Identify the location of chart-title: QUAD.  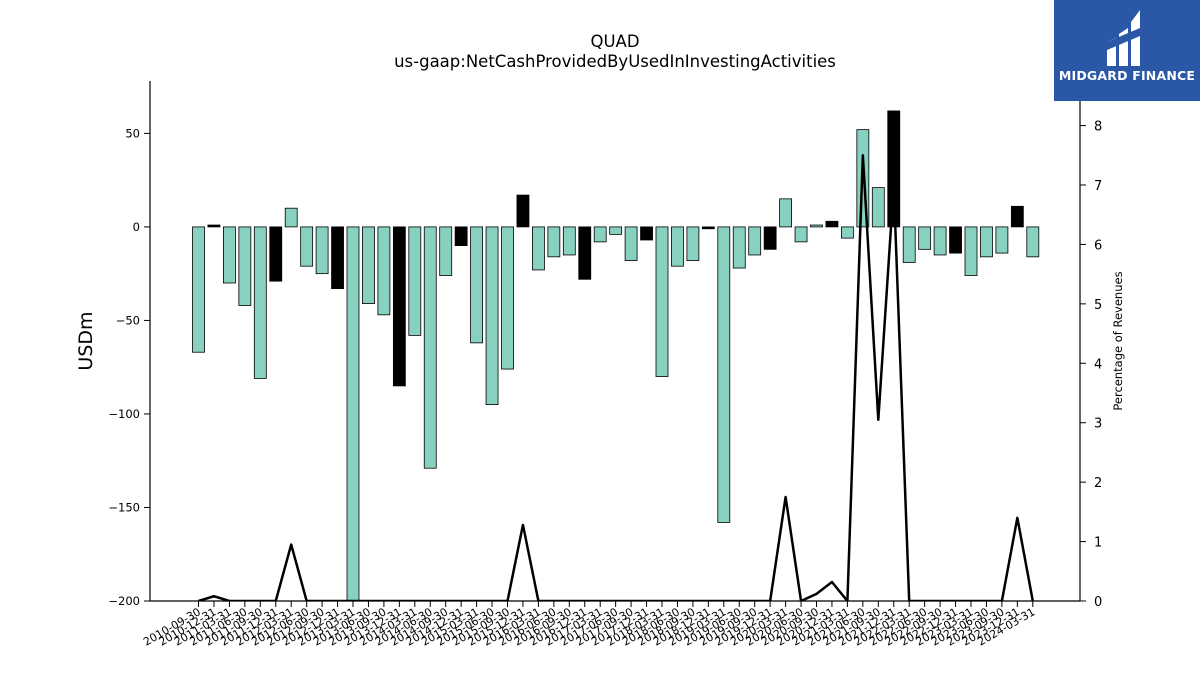
(615, 41).